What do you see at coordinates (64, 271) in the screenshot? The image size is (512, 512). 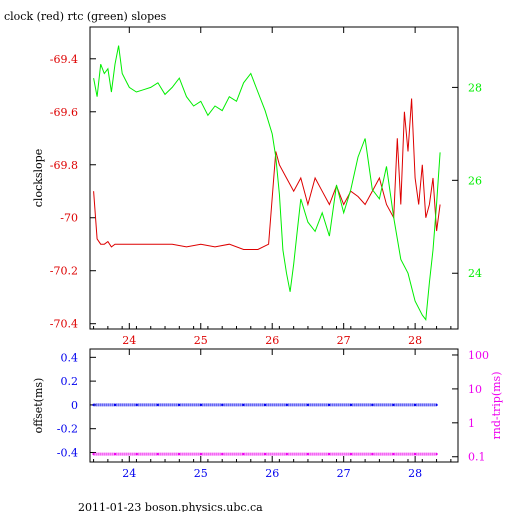 I see `top-y-tick-label: -70.2` at bounding box center [64, 271].